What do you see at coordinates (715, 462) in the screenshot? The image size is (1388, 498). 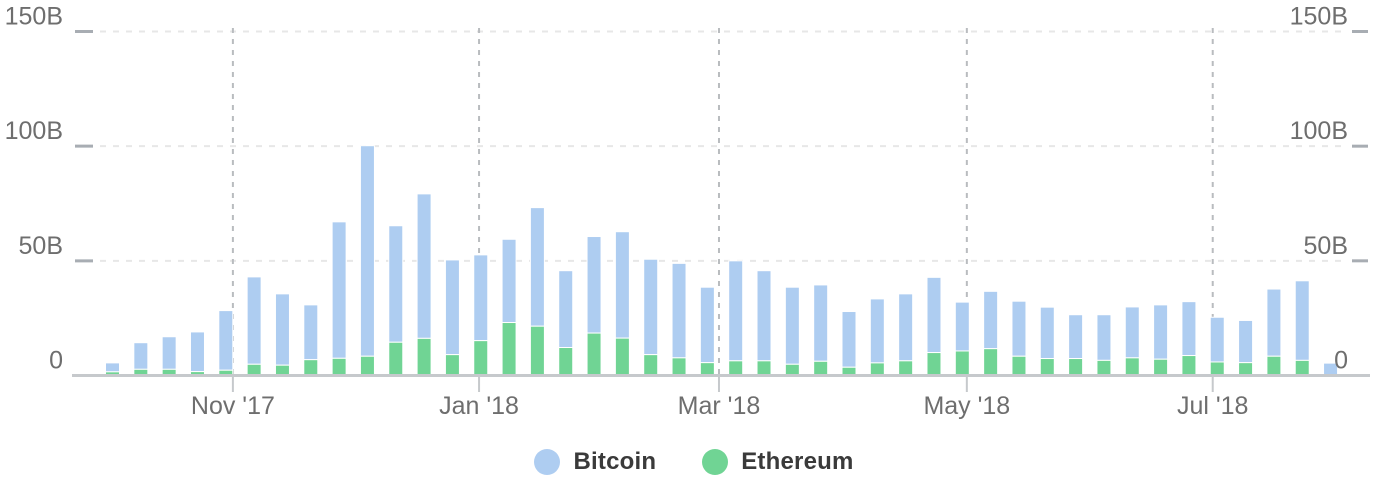 I see `ethereum-swatch-icon` at bounding box center [715, 462].